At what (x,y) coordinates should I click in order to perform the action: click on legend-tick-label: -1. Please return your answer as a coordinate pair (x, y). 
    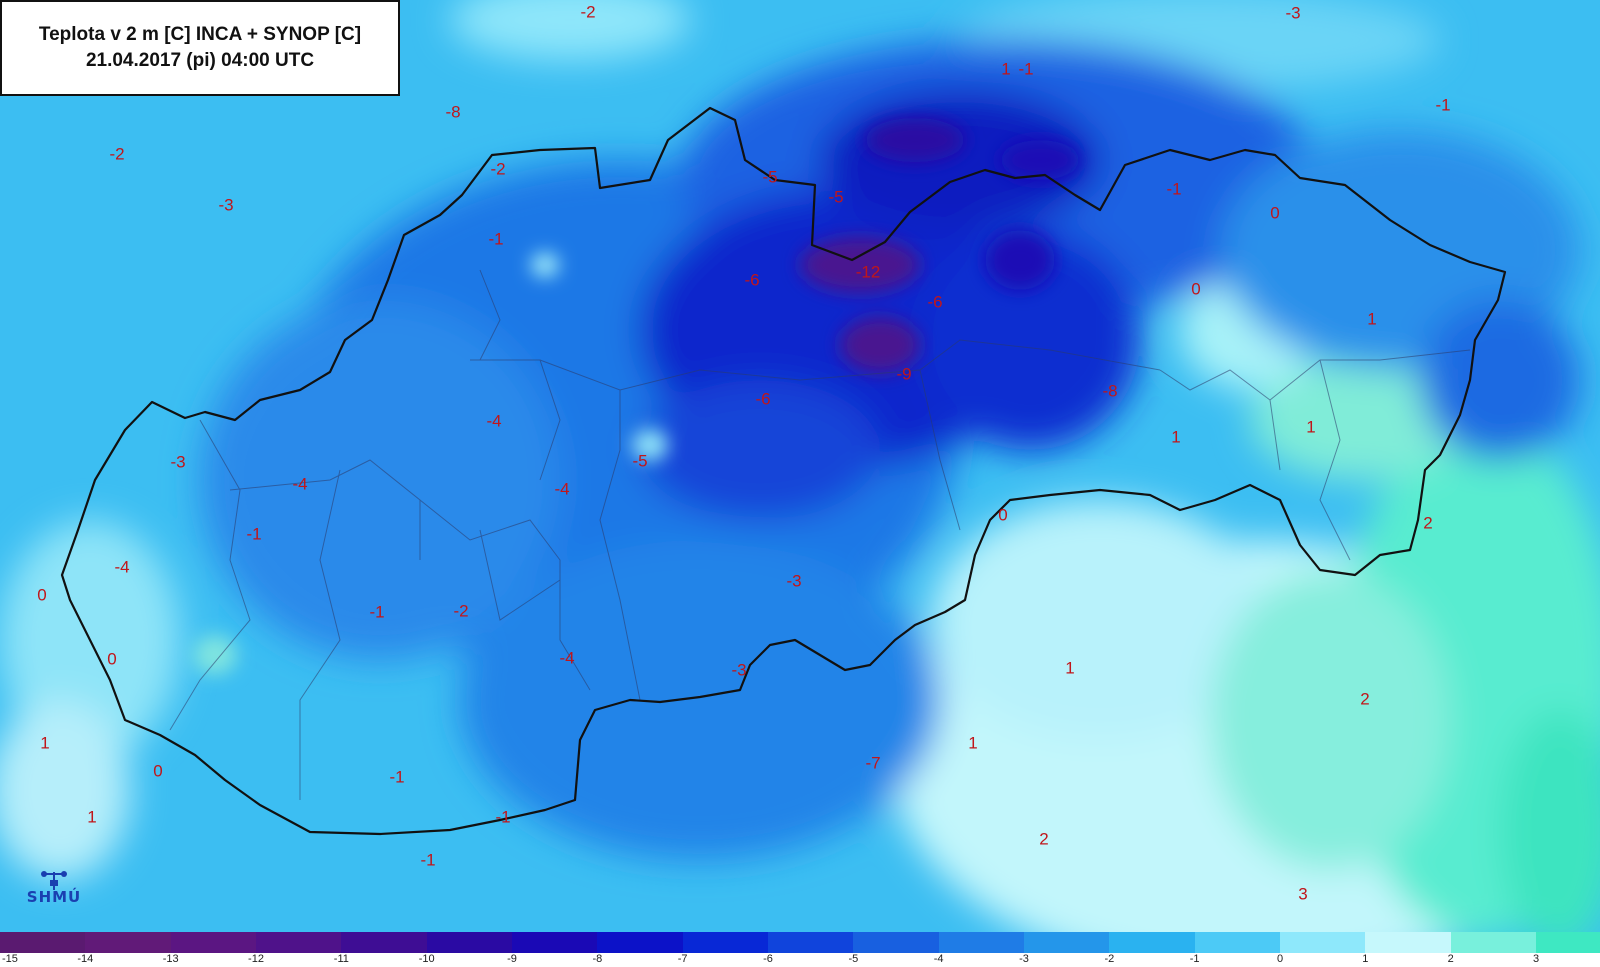
    Looking at the image, I should click on (1194, 959).